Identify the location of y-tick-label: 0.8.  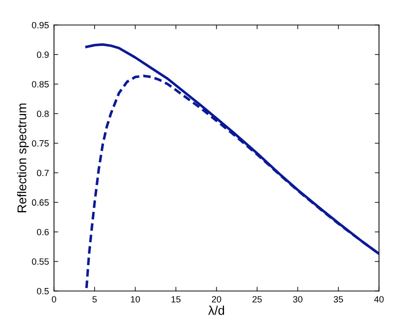
(42, 114).